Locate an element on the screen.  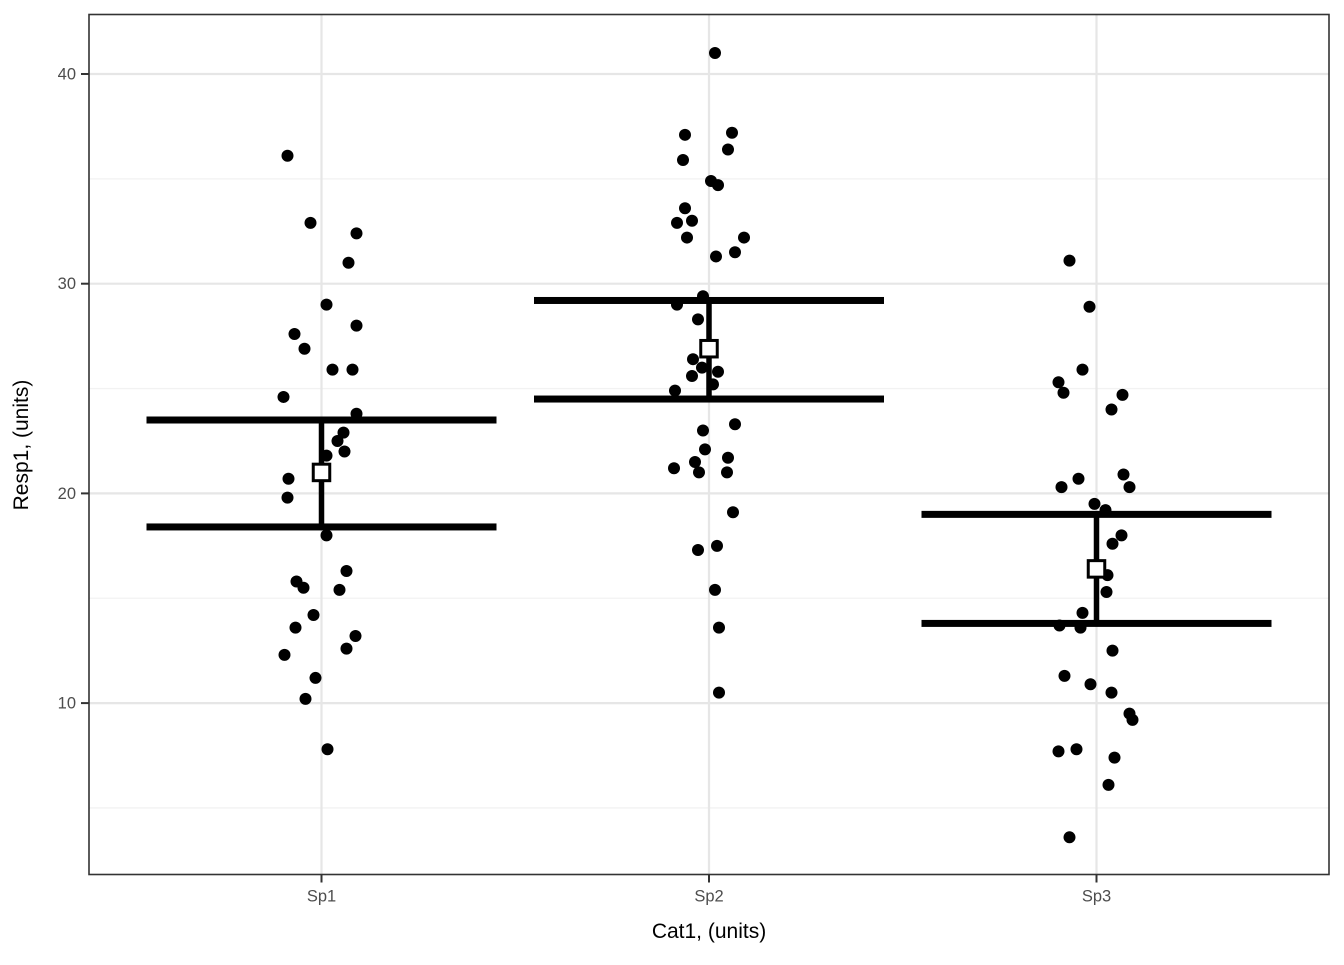
x-tick-label: Sp2 is located at coordinates (708, 897).